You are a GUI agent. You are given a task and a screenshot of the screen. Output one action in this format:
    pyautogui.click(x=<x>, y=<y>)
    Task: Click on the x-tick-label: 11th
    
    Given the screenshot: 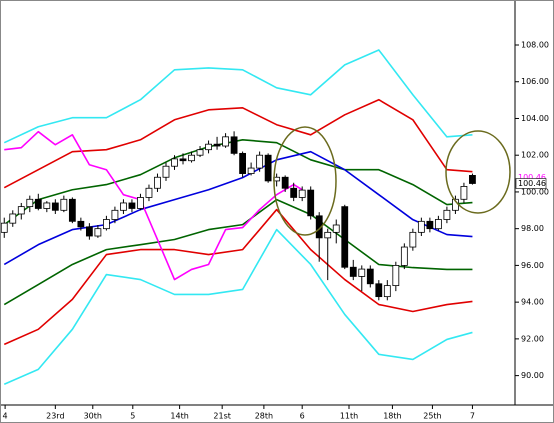 What is the action you would take?
    pyautogui.click(x=349, y=416)
    